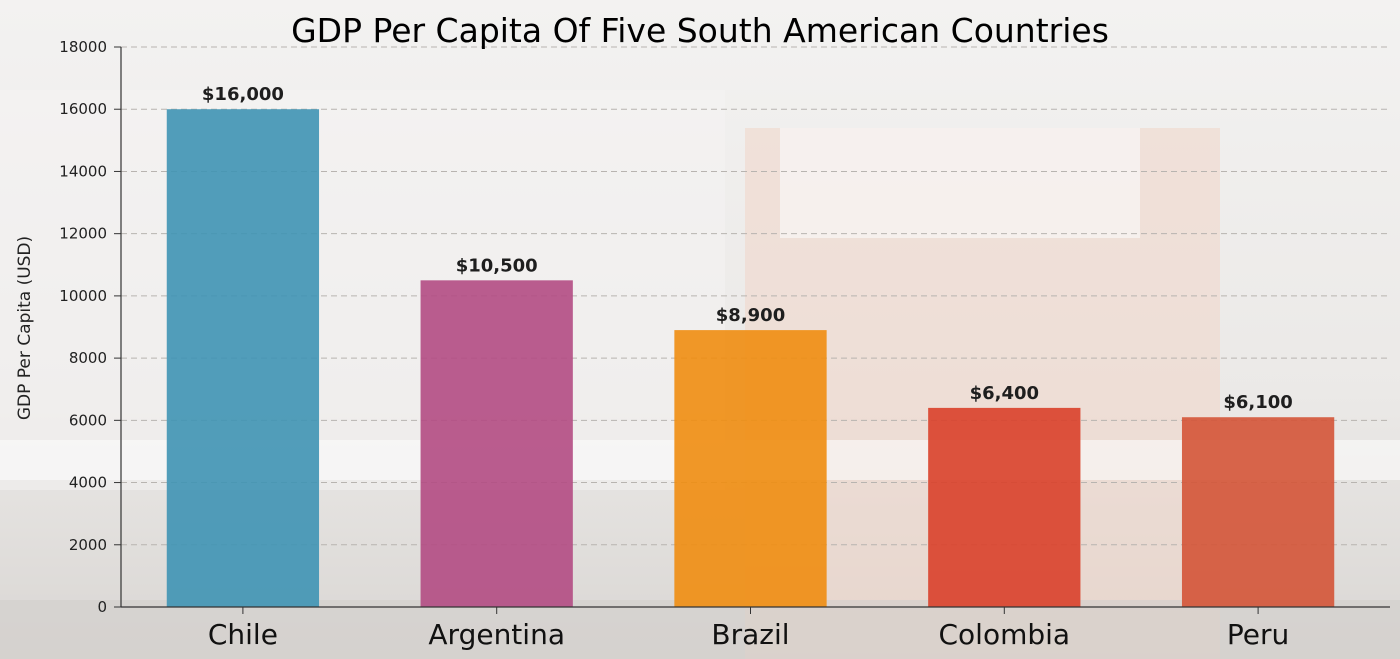  Describe the element at coordinates (102, 607) in the screenshot. I see `y-tick-label: 0` at that location.